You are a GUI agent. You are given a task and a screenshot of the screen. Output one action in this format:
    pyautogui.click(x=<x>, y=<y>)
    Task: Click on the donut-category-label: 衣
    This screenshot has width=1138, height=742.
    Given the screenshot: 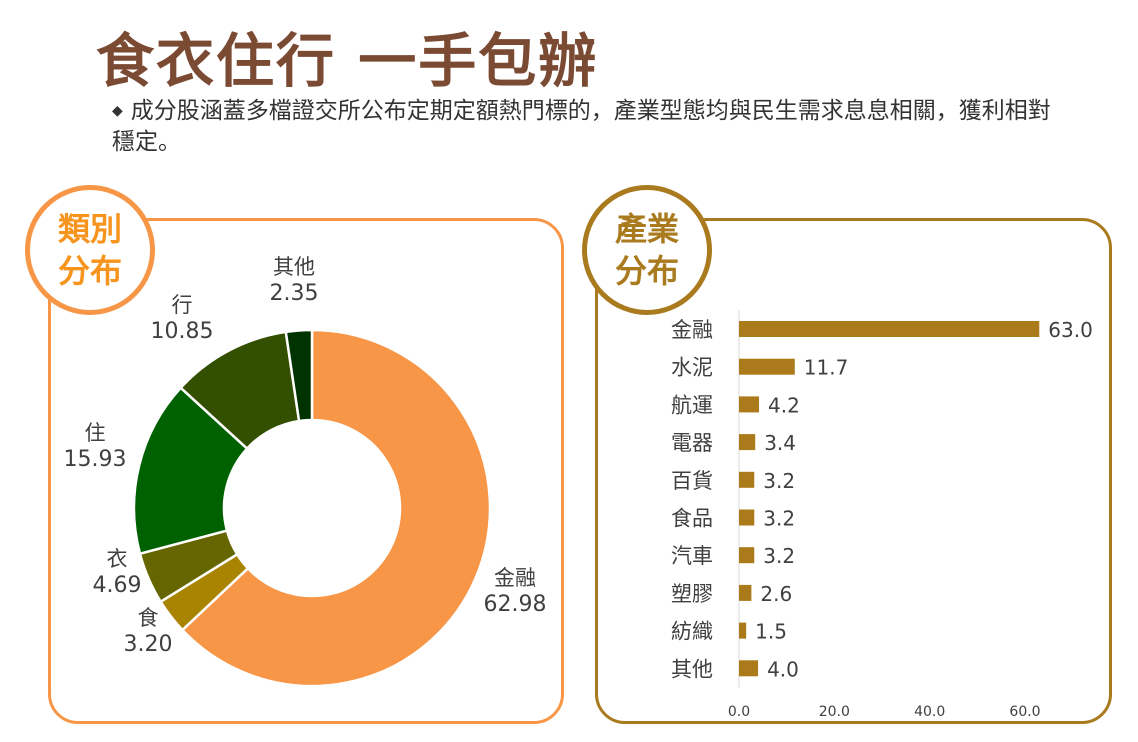 What is the action you would take?
    pyautogui.click(x=117, y=559)
    